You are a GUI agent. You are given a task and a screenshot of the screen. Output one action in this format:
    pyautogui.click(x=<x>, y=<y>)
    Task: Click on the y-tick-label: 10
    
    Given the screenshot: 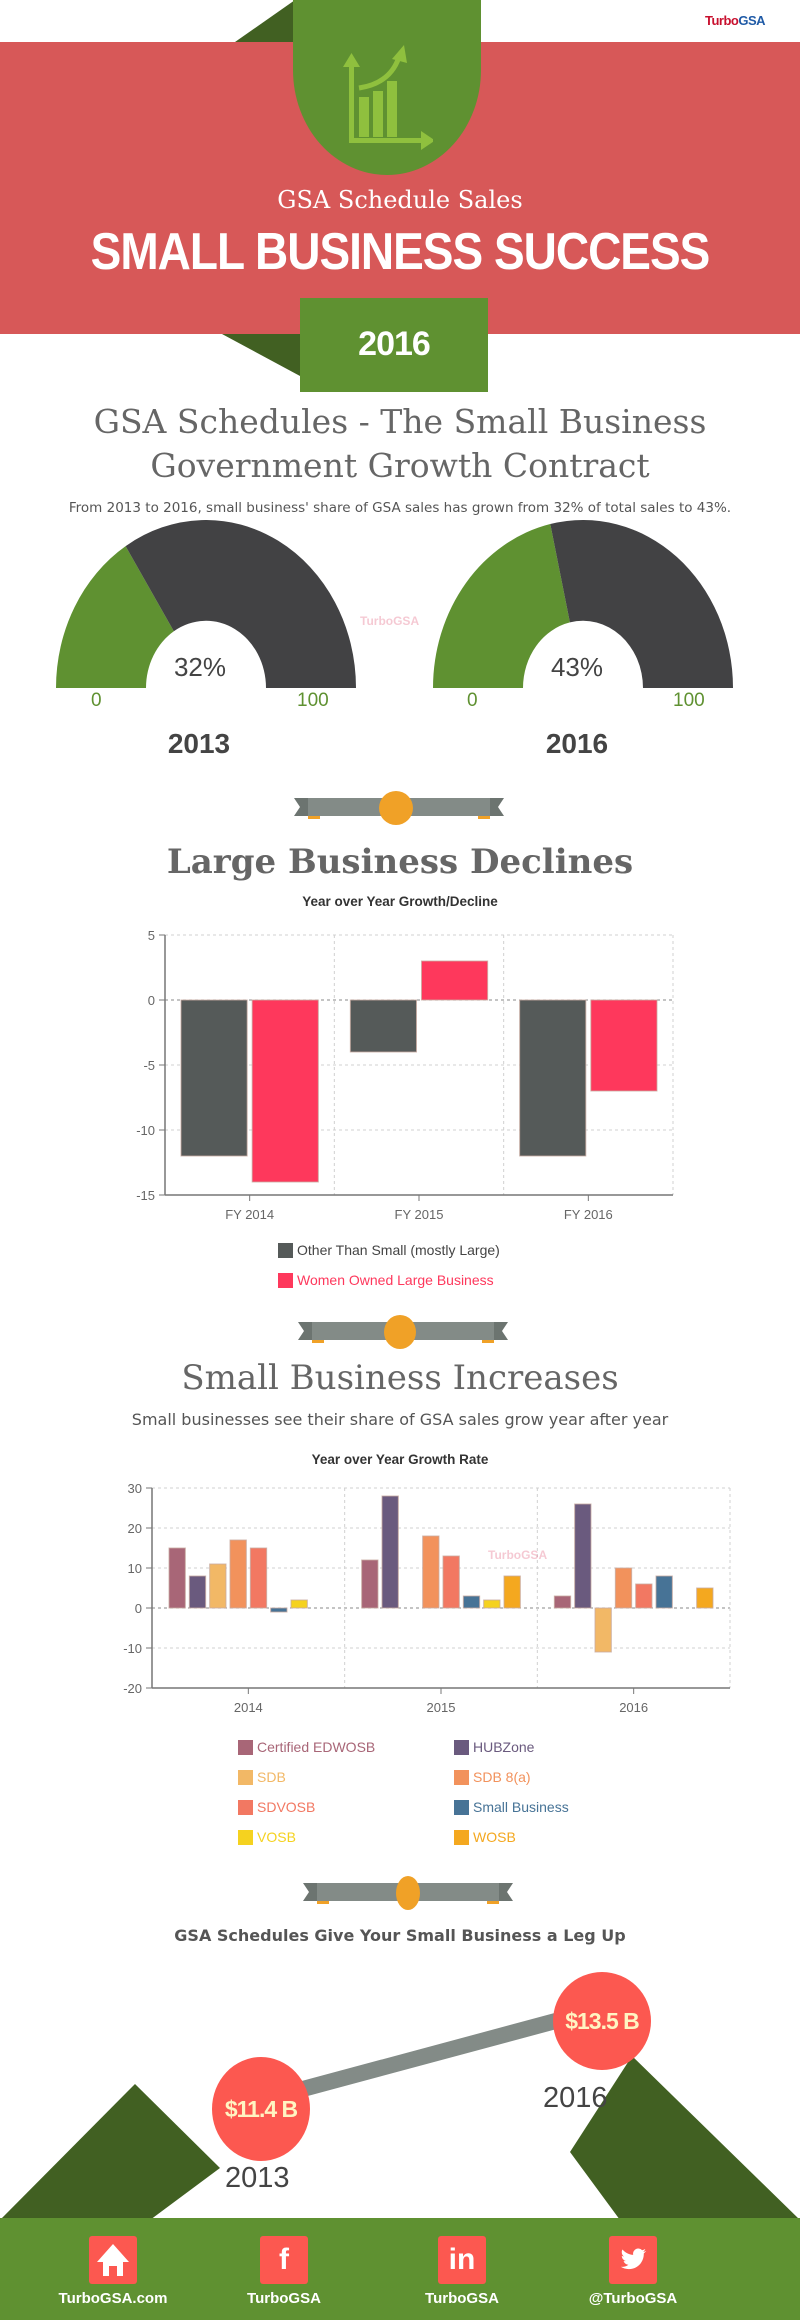 What is the action you would take?
    pyautogui.click(x=135, y=1568)
    